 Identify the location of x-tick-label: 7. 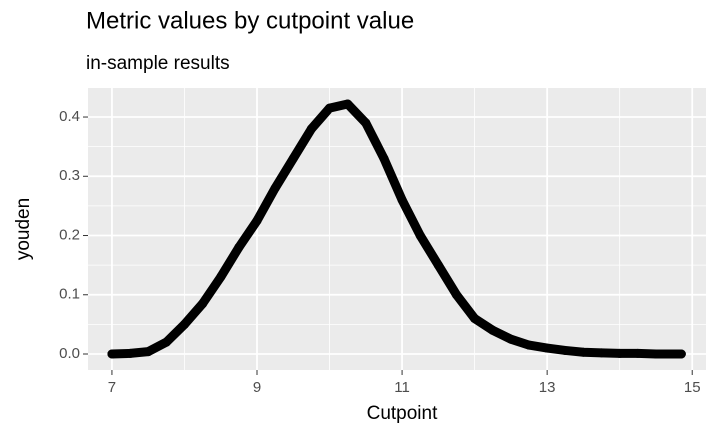
(112, 387).